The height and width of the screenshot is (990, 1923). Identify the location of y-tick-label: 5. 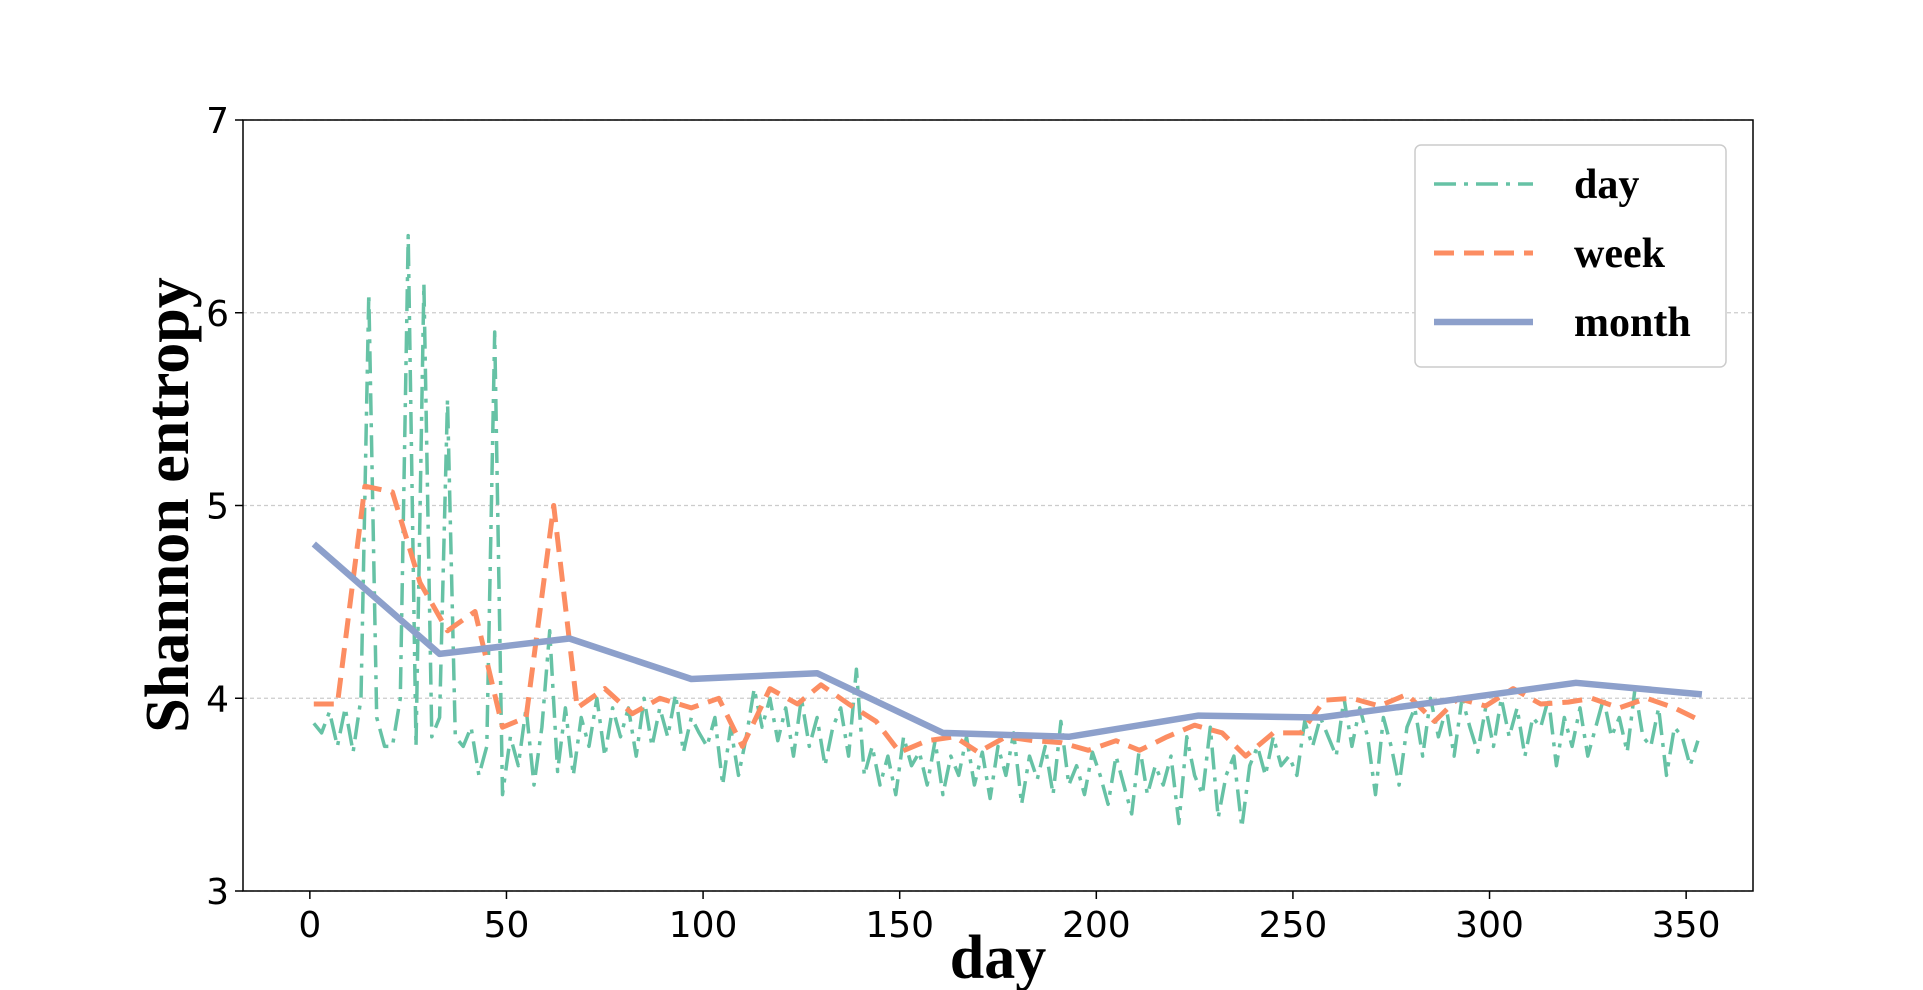
(217, 507).